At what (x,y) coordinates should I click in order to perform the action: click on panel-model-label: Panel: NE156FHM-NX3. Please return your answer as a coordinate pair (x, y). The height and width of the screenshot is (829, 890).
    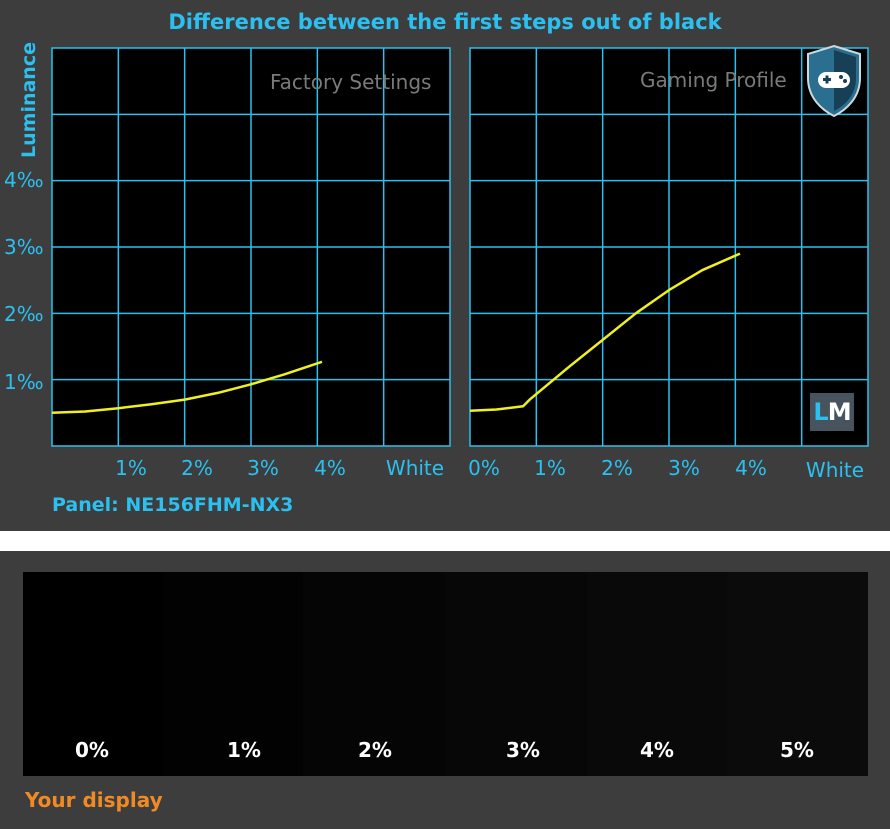
    Looking at the image, I should click on (173, 505).